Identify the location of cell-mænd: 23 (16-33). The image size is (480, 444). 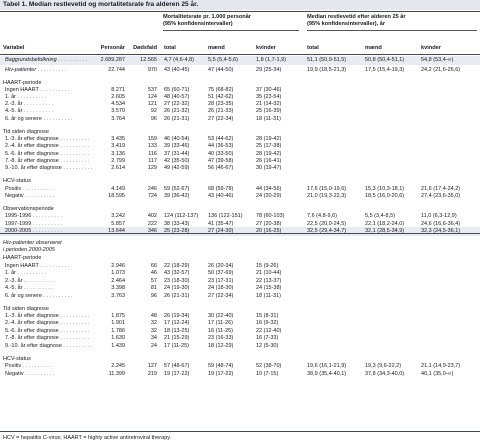
(221, 338).